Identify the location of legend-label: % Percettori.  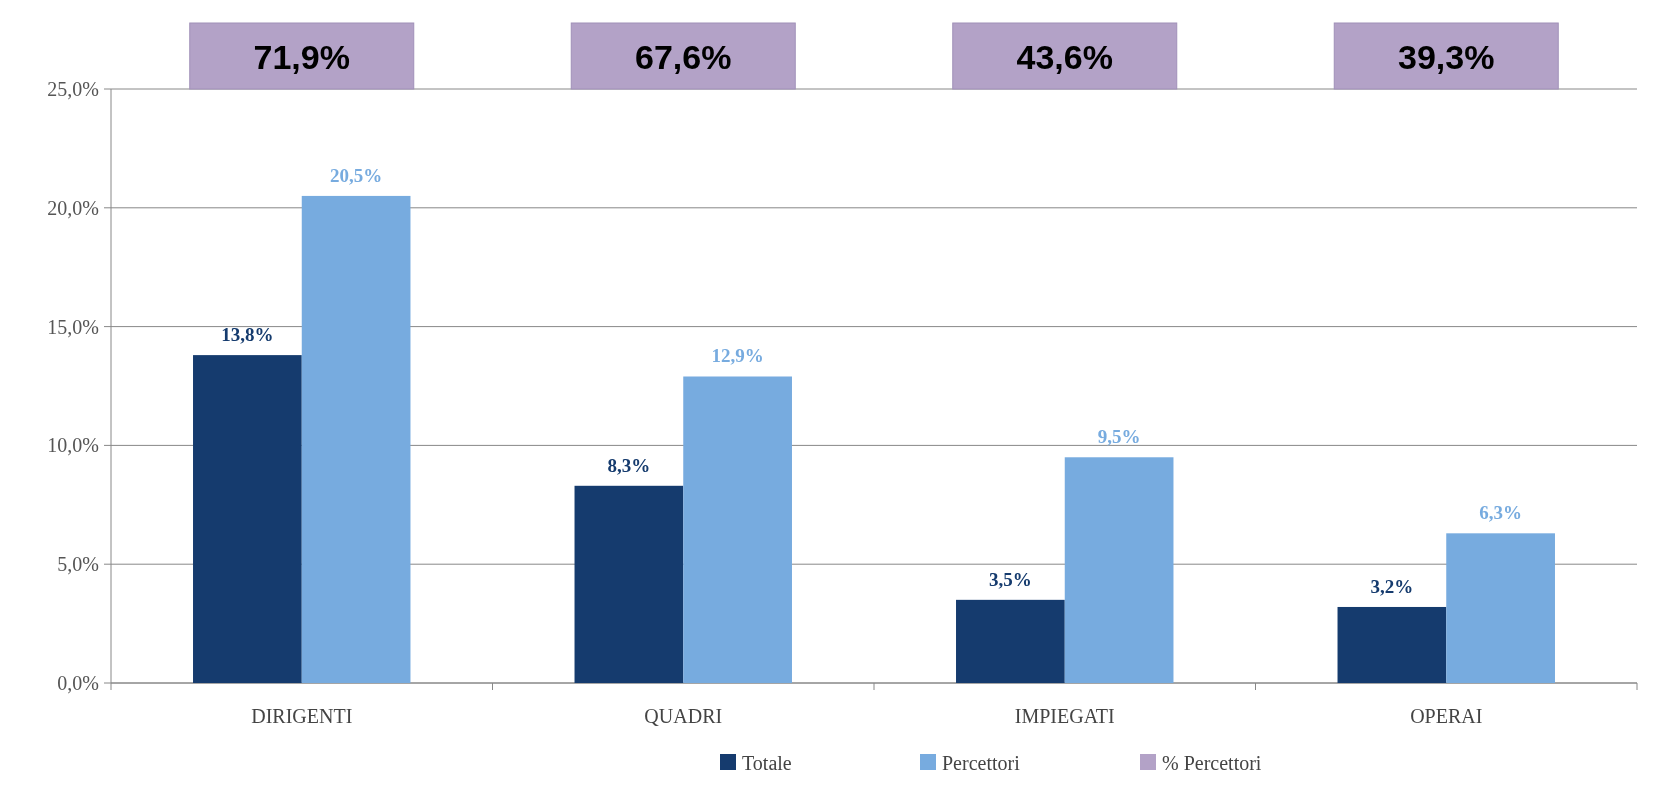
(1212, 763).